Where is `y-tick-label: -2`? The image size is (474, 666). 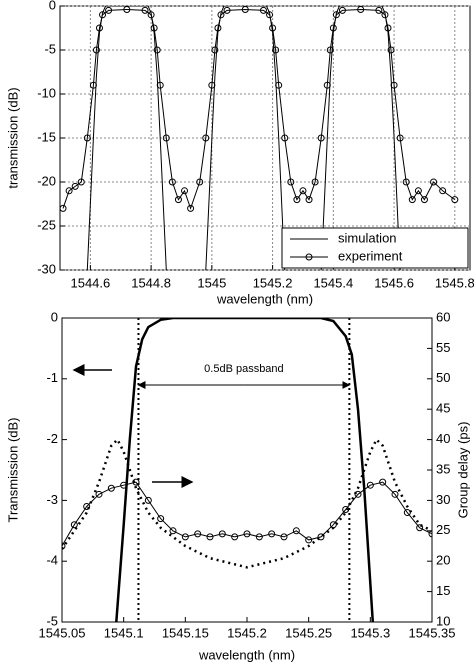
y-tick-label: -2 is located at coordinates (52, 438).